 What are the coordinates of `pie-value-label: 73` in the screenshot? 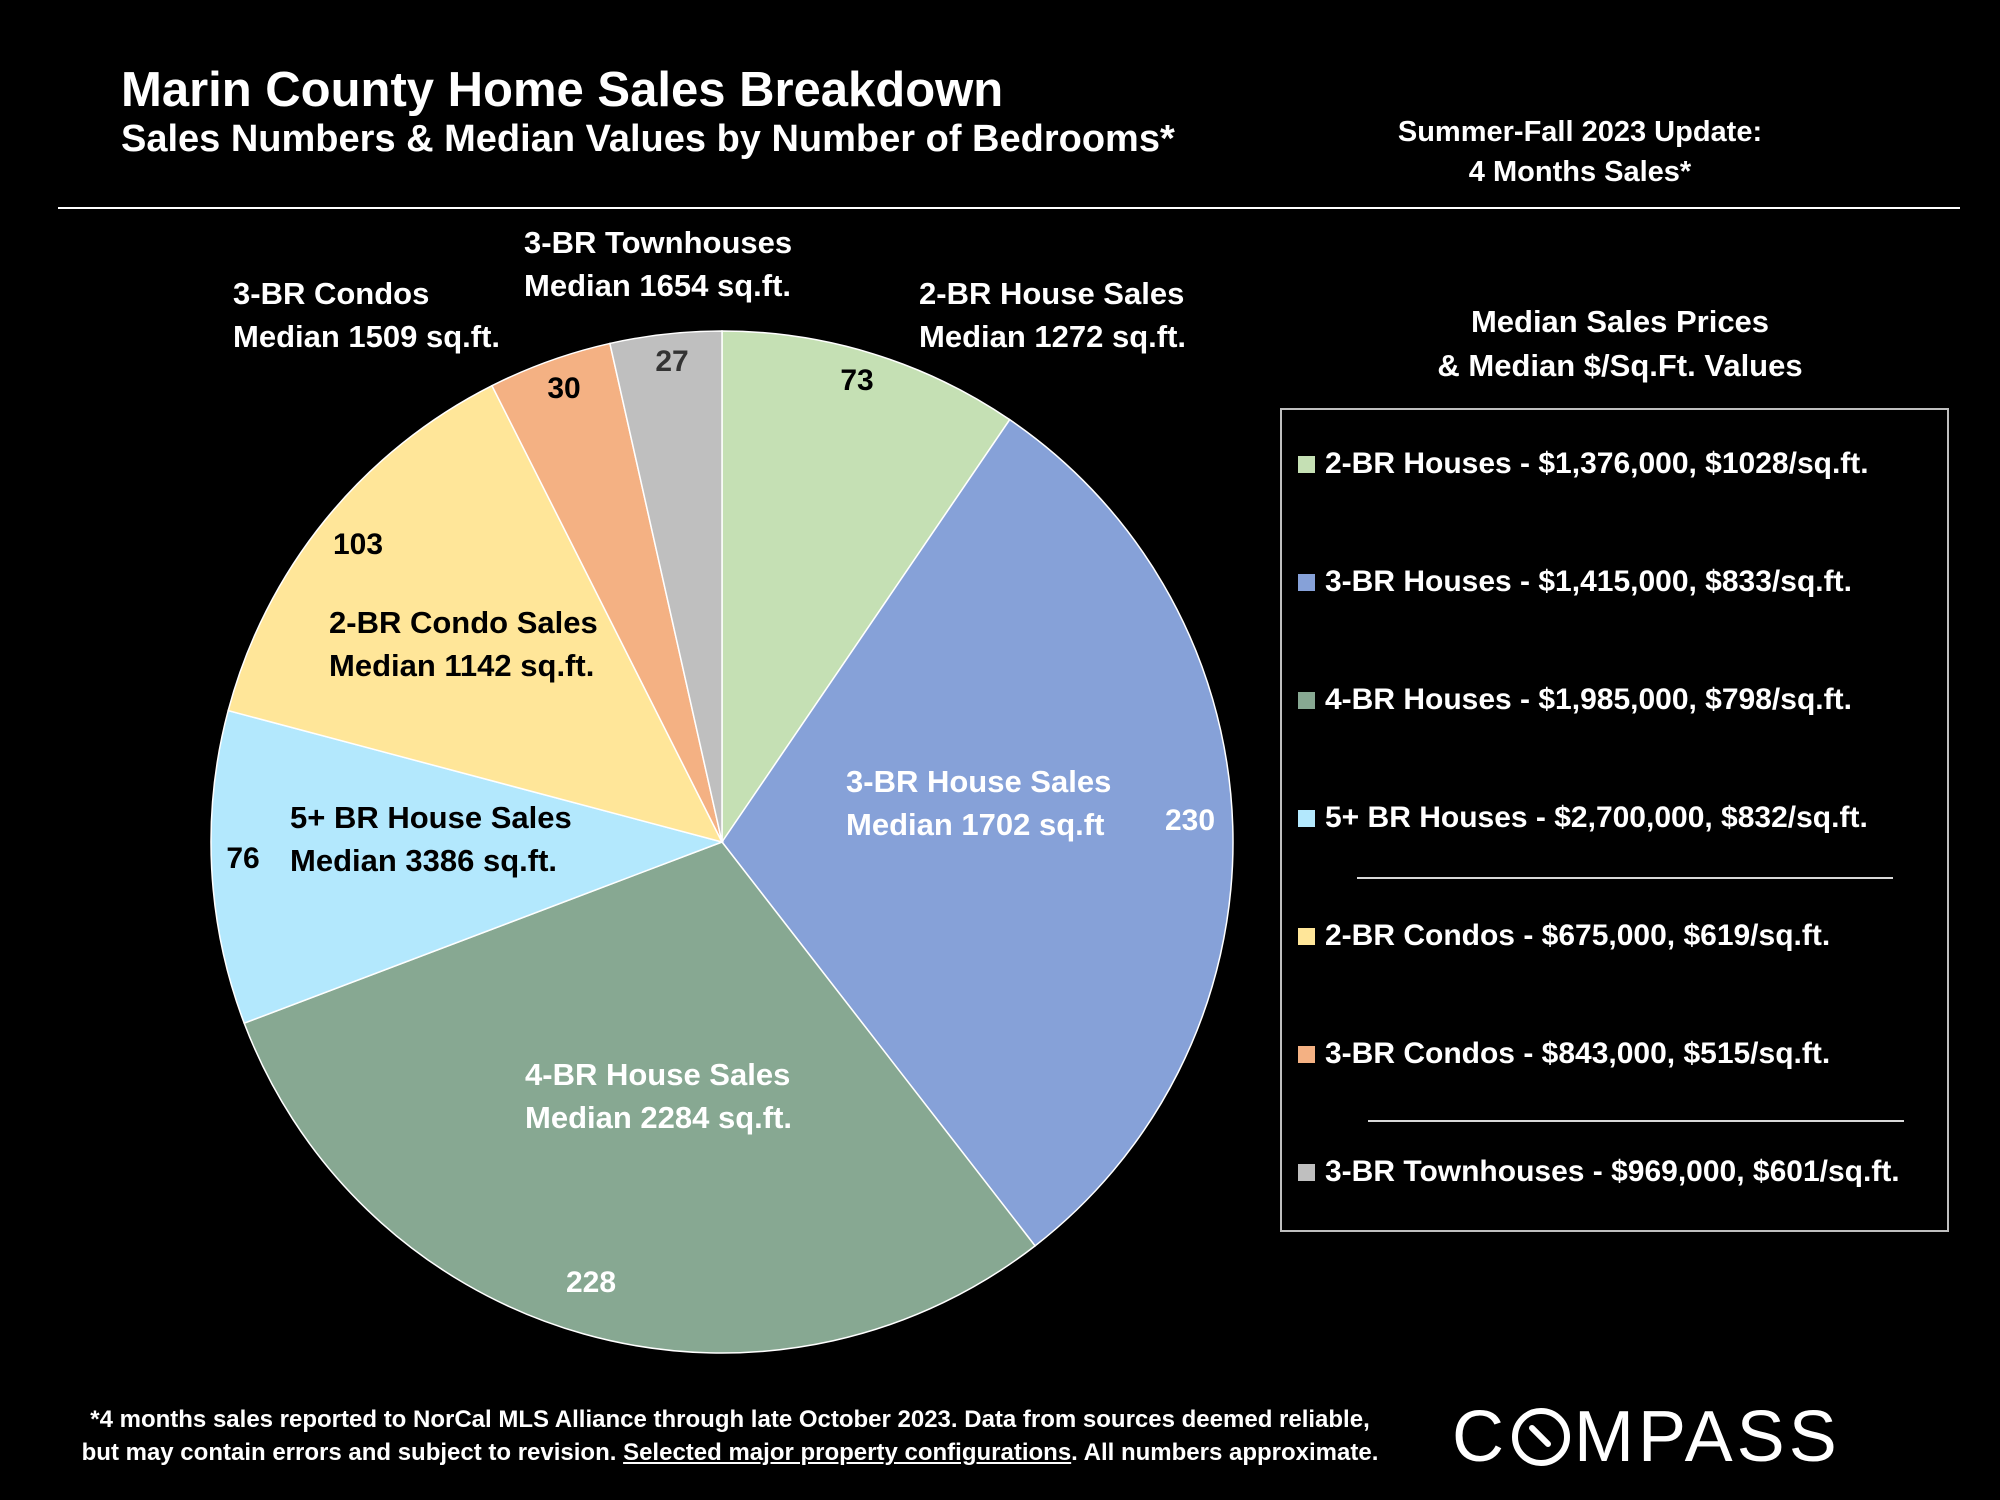 It's located at (856, 380).